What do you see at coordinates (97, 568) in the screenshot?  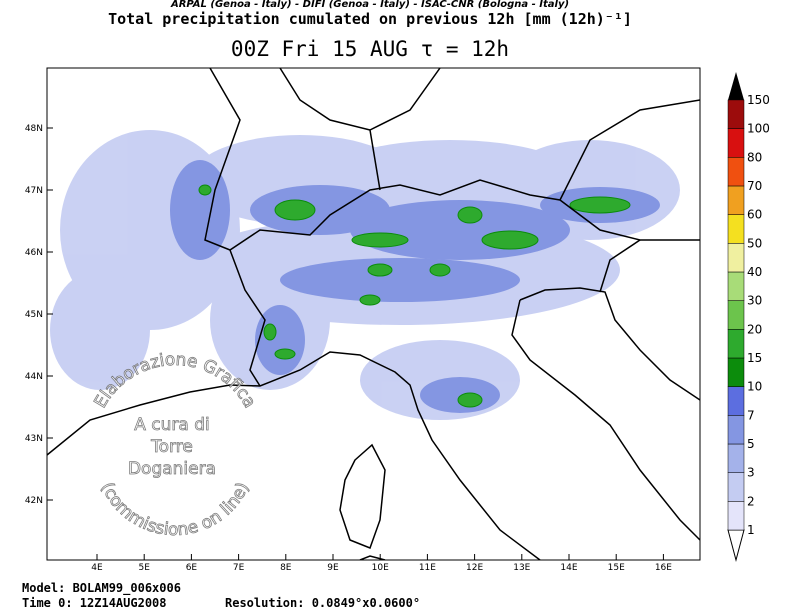 I see `lon-label: 4E` at bounding box center [97, 568].